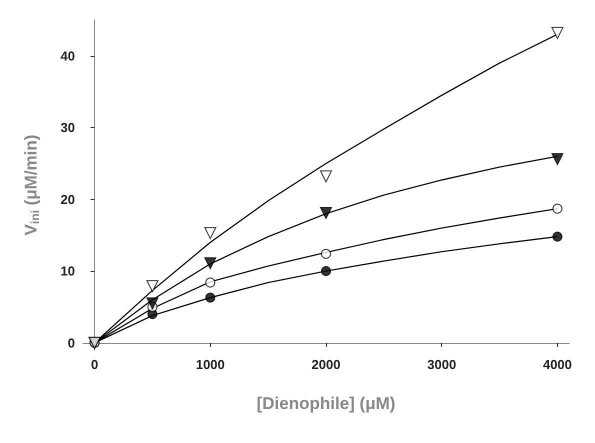 Image resolution: width=595 pixels, height=443 pixels. I want to click on x-tick-label: 0, so click(94, 364).